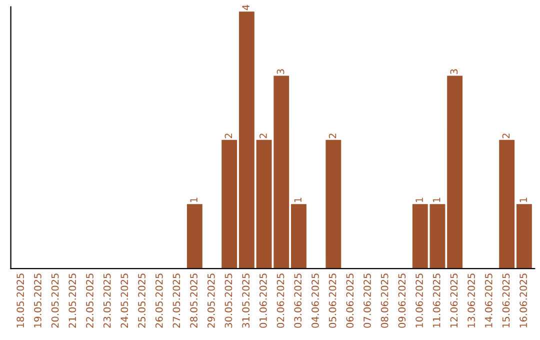 The height and width of the screenshot is (340, 540). I want to click on x-tick-label: 18.05.2025, so click(20, 301).